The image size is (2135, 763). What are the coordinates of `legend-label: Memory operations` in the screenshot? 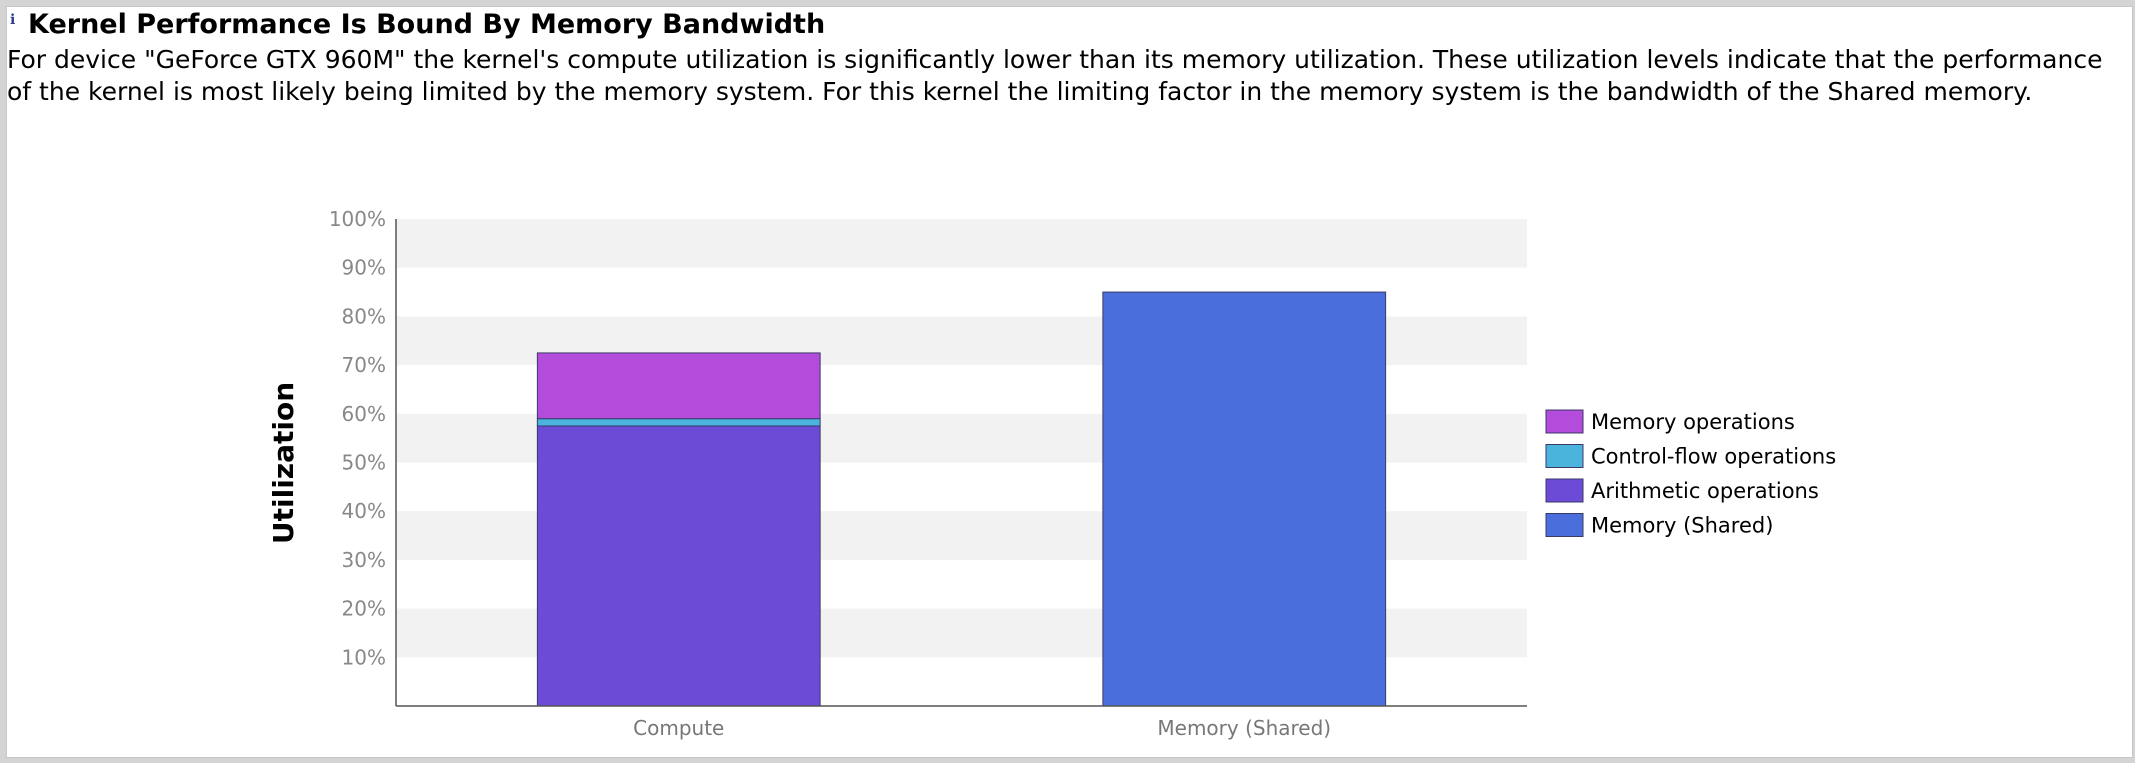 It's located at (1693, 422).